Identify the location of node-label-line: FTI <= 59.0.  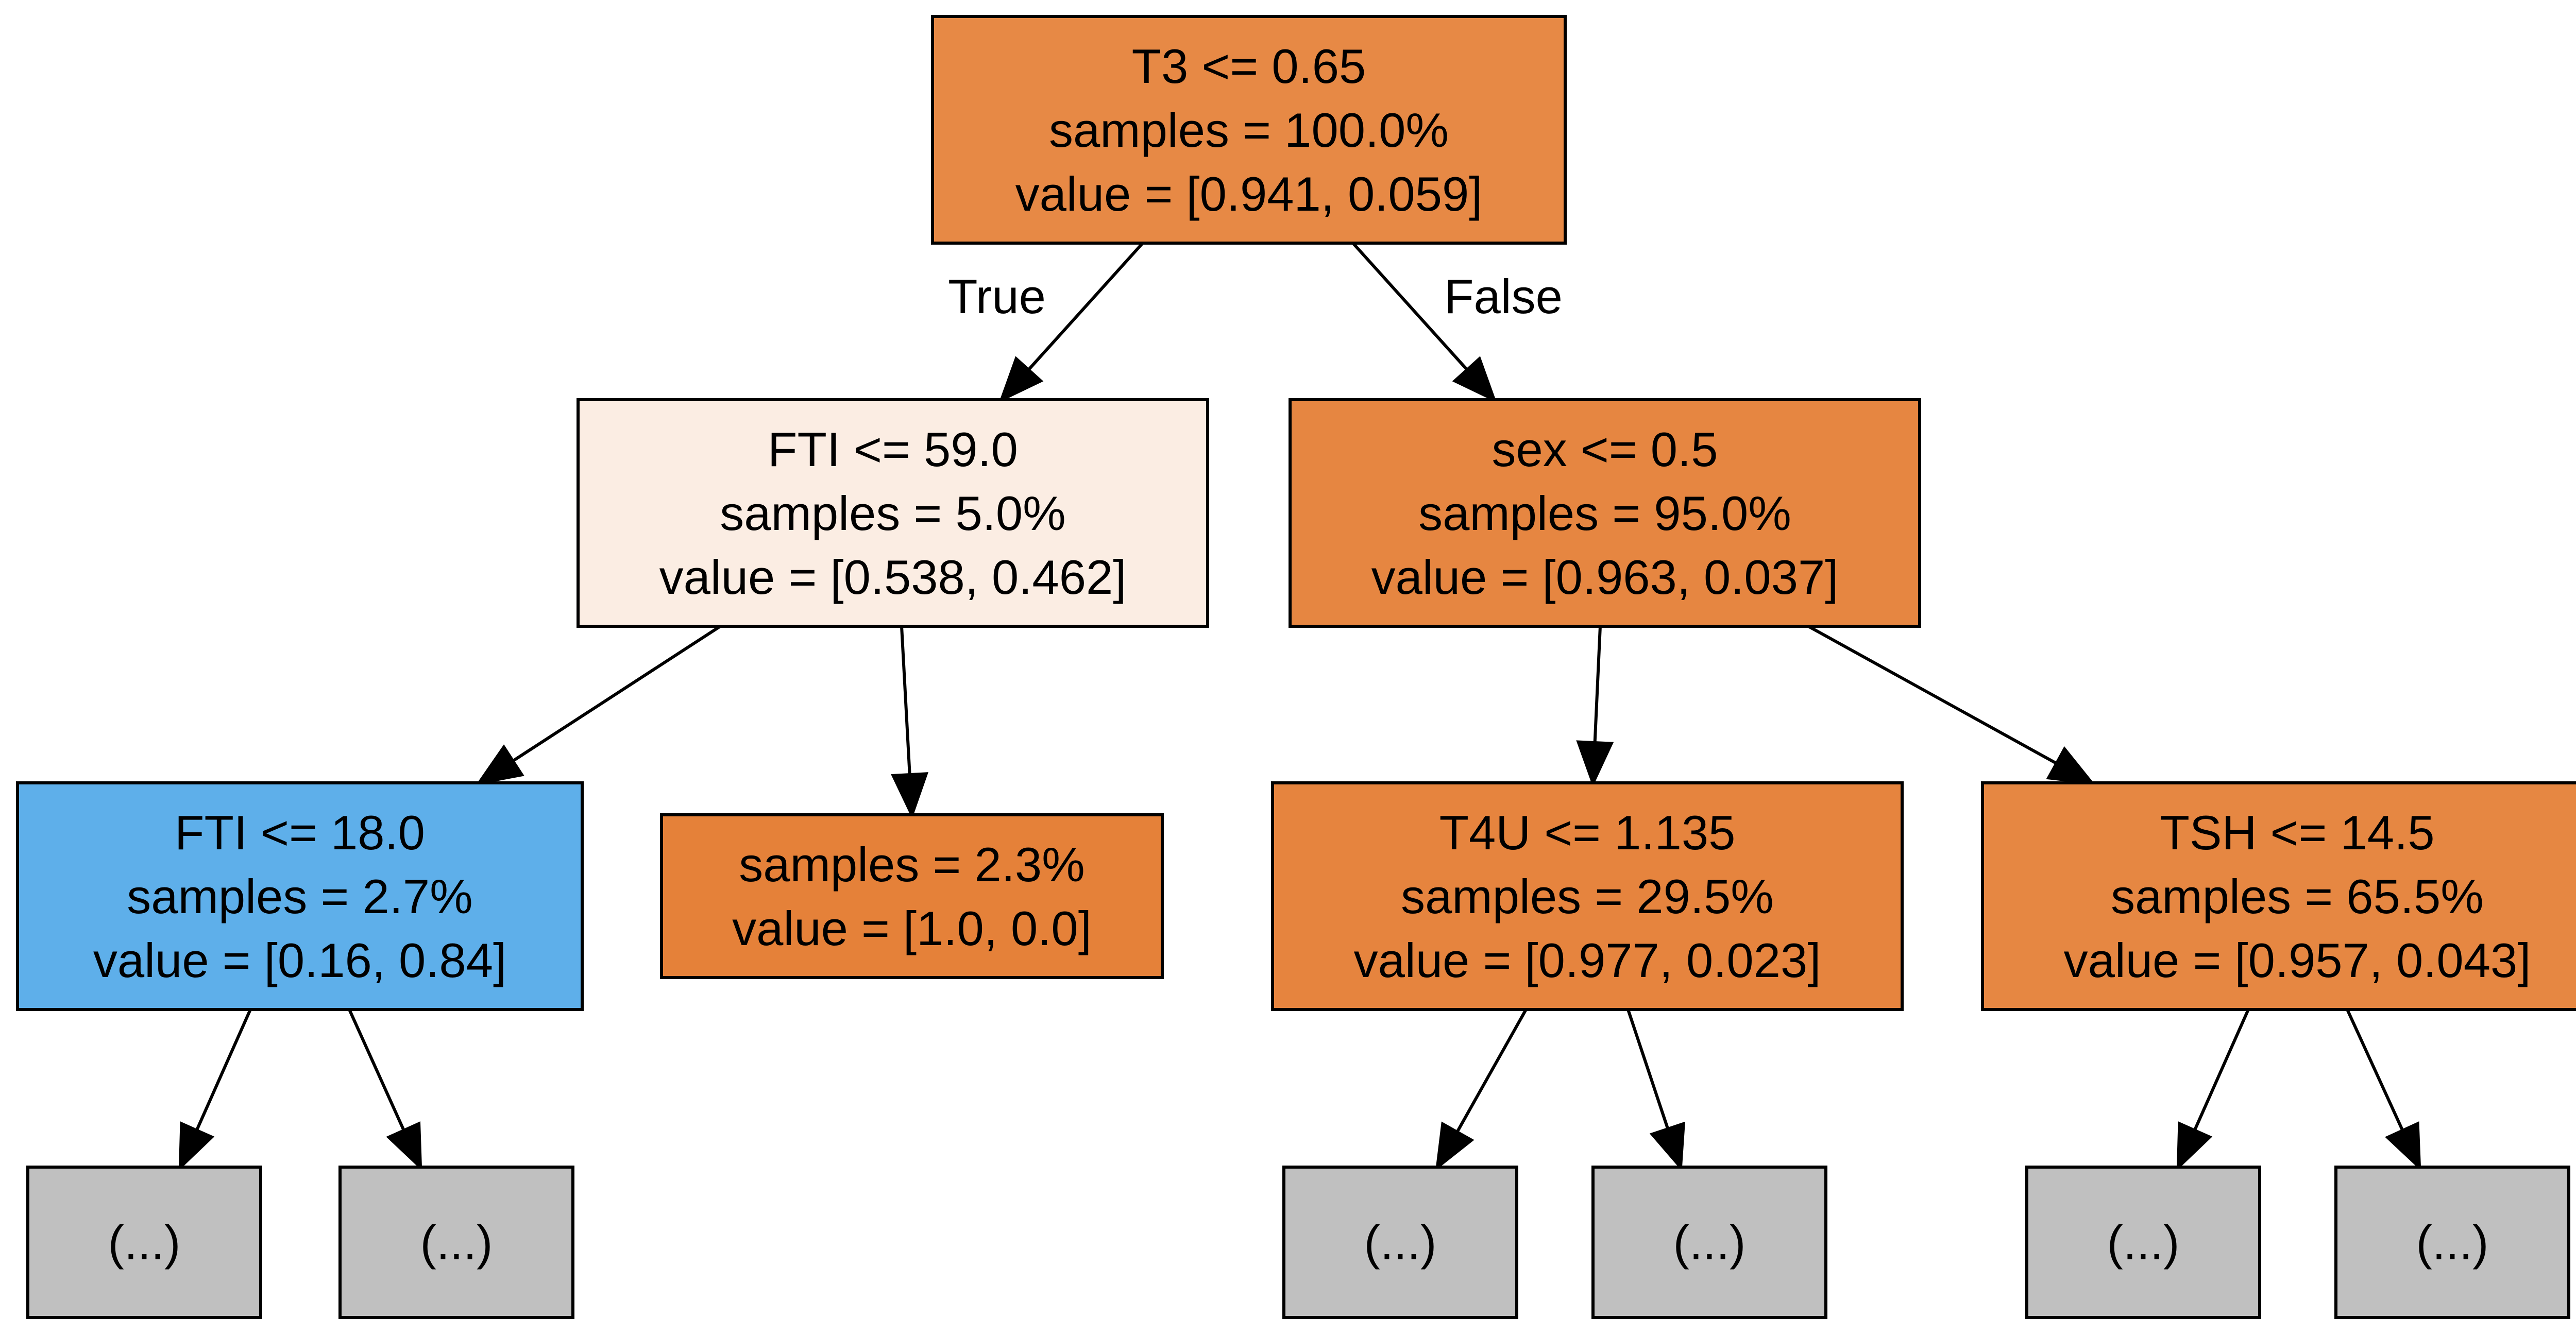
(893, 449).